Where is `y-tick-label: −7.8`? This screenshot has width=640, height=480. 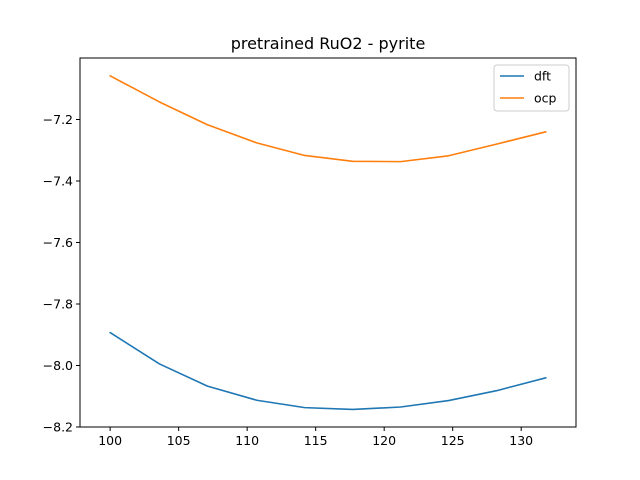
y-tick-label: −7.8 is located at coordinates (58, 304).